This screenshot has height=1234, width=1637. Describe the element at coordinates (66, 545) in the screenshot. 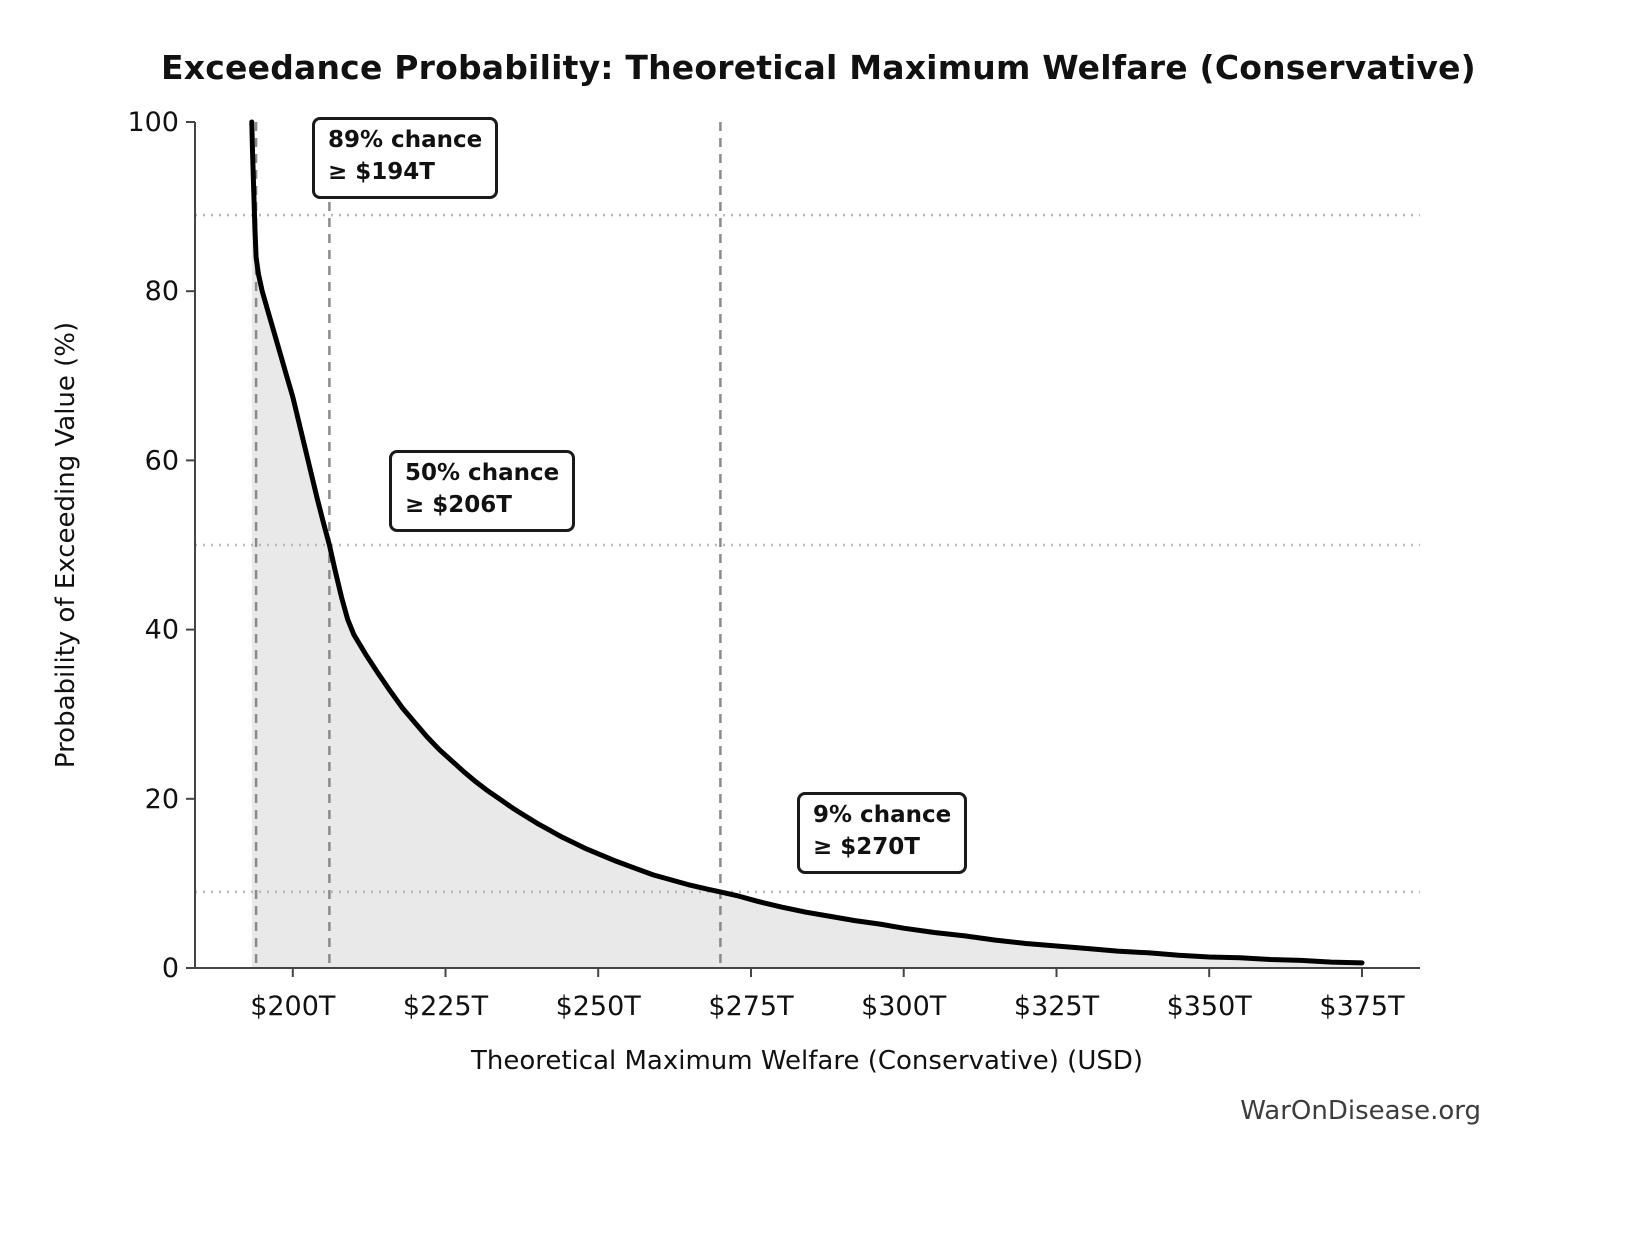

I see `y-axis-label: Probability of Exceeding Value (%)` at that location.